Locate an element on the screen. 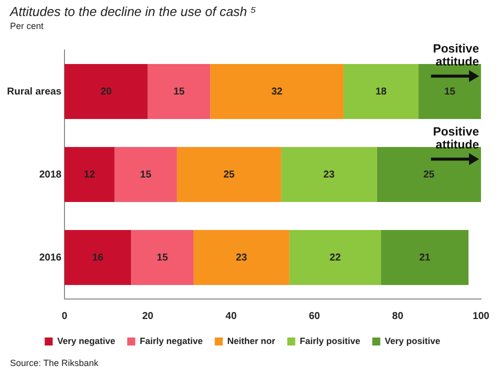  data-label: 18 is located at coordinates (381, 92).